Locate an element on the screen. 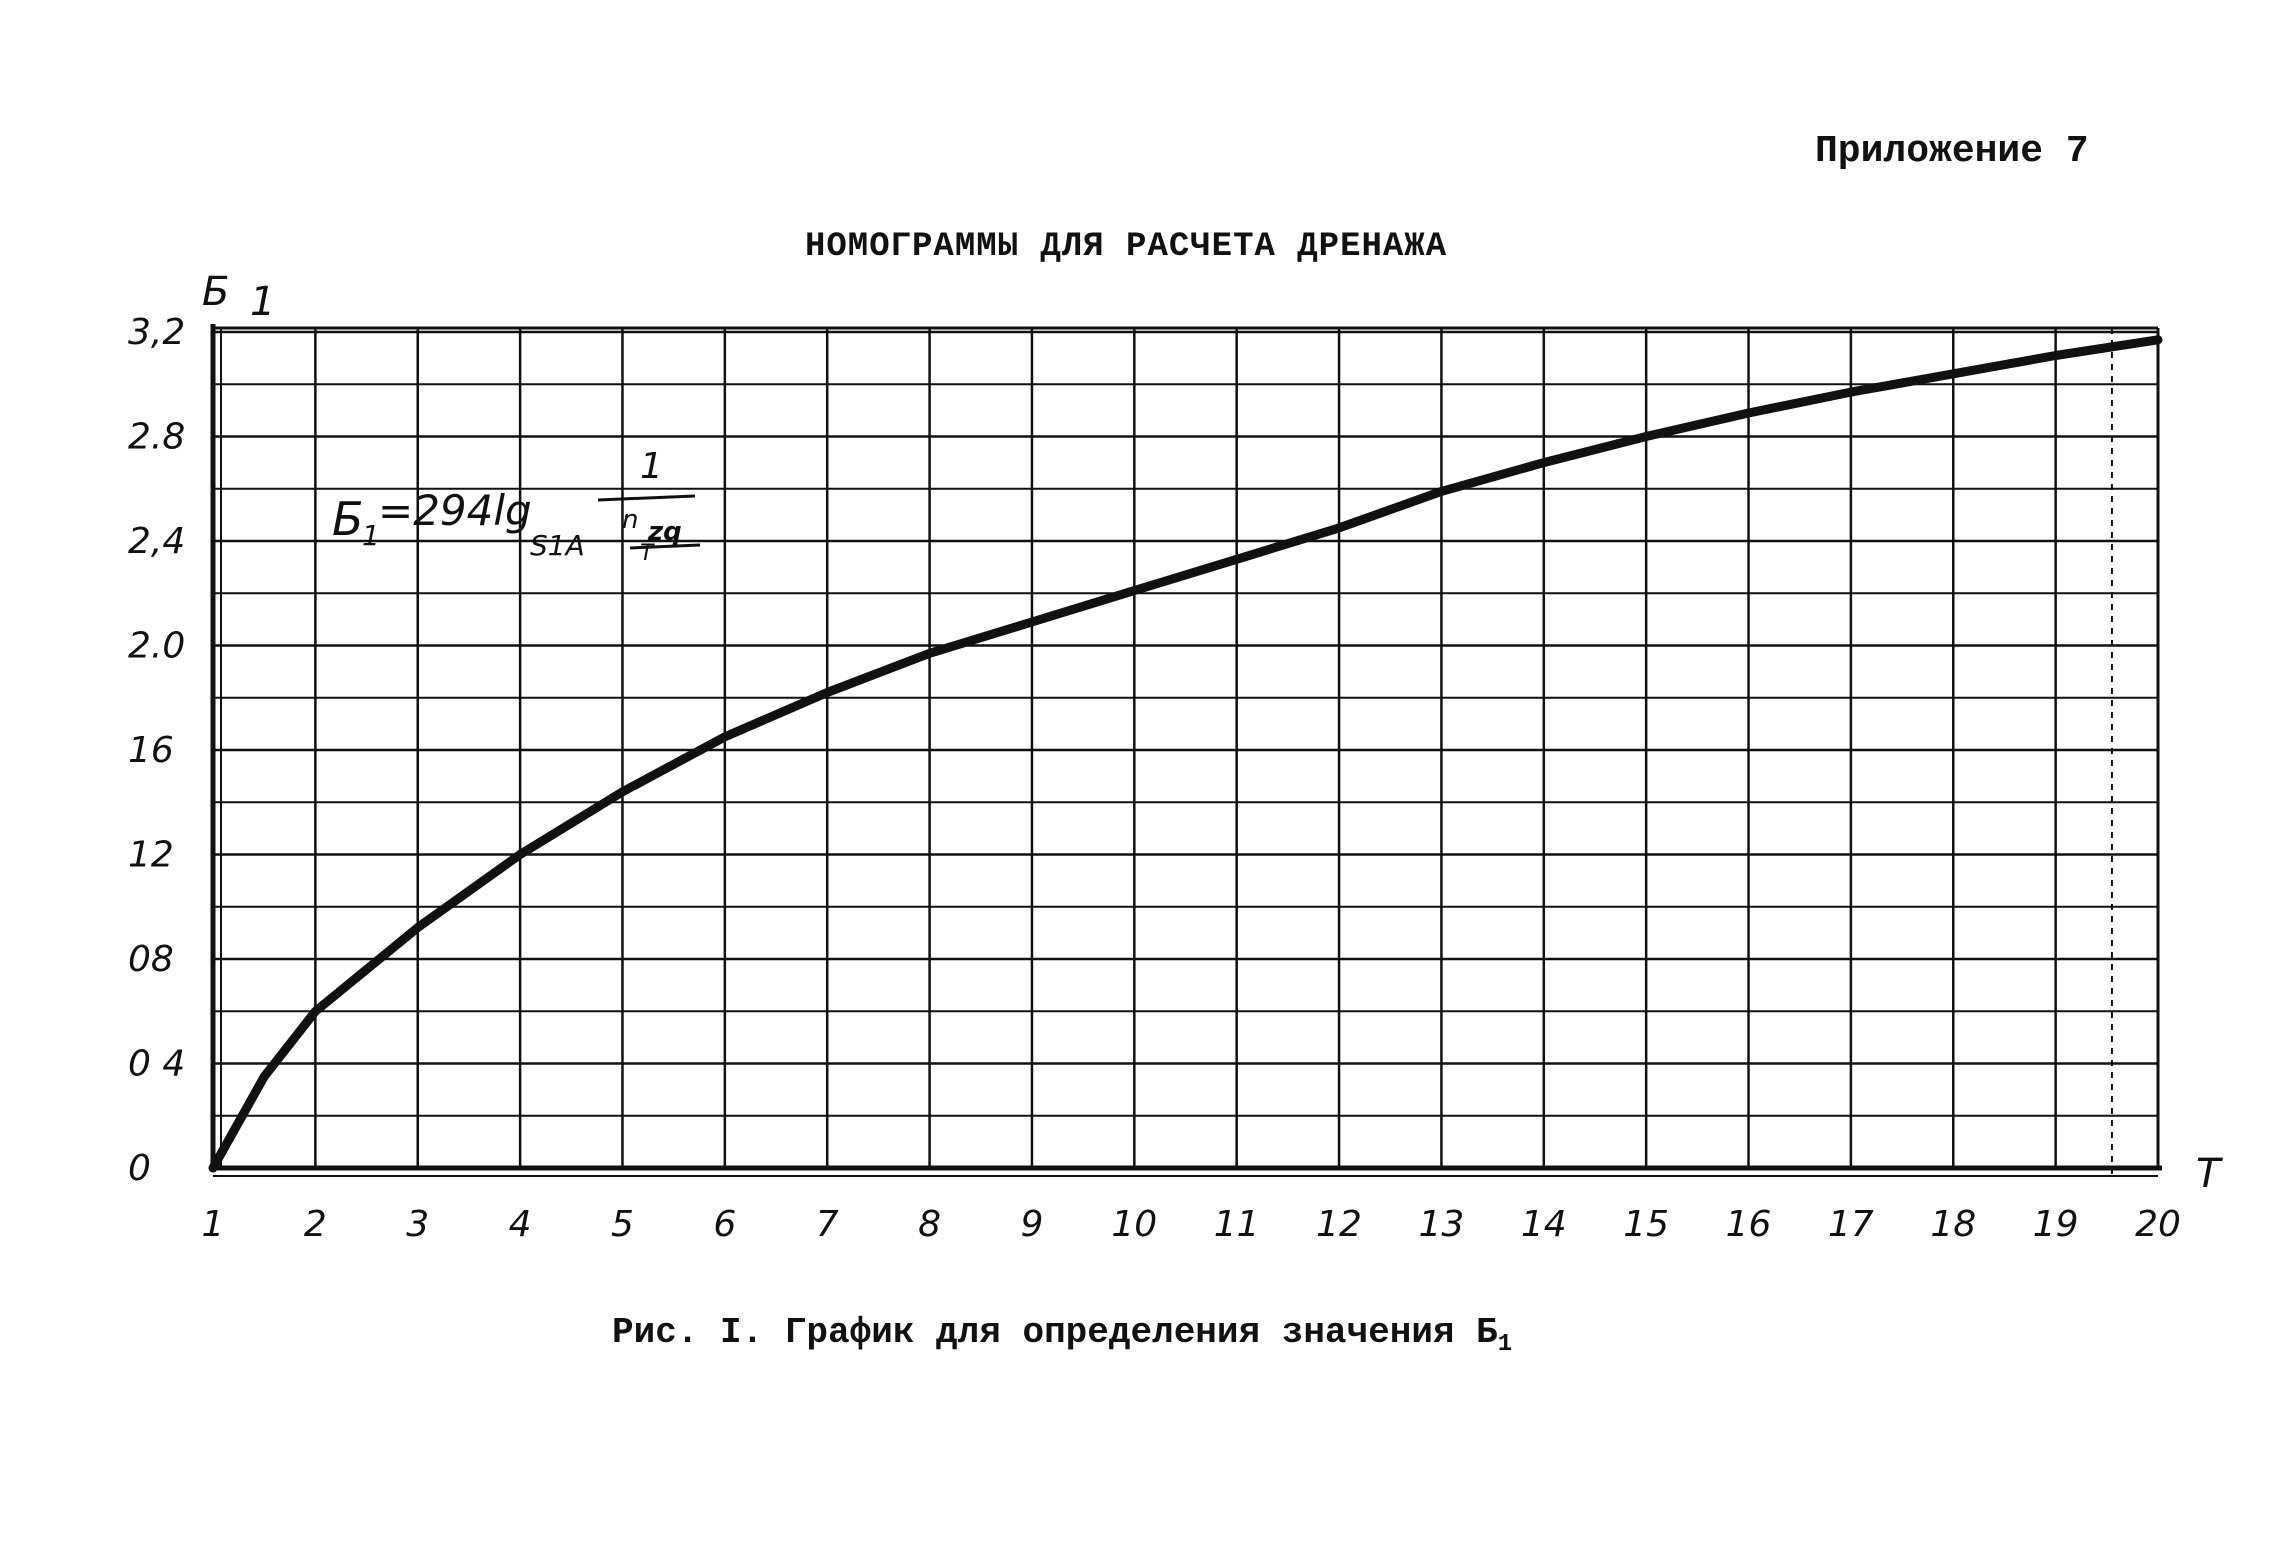  formula-denominator-mid: zq is located at coordinates (664, 532).